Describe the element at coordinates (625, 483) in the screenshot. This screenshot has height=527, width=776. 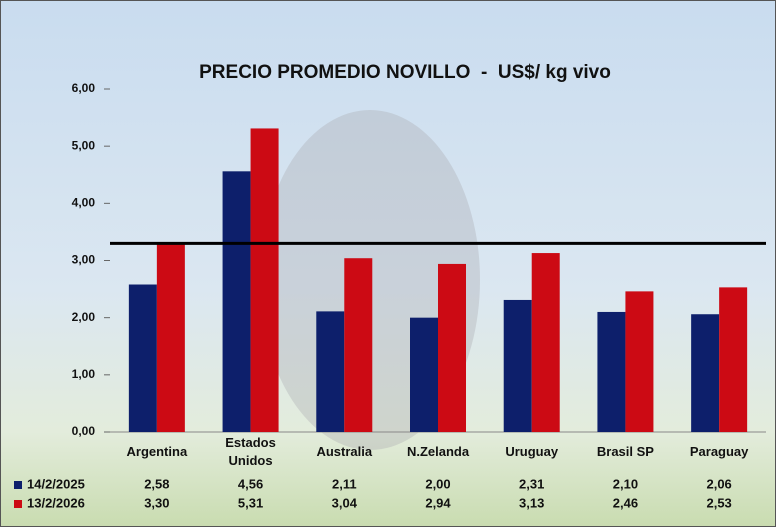
I see `value-label: 2,10` at that location.